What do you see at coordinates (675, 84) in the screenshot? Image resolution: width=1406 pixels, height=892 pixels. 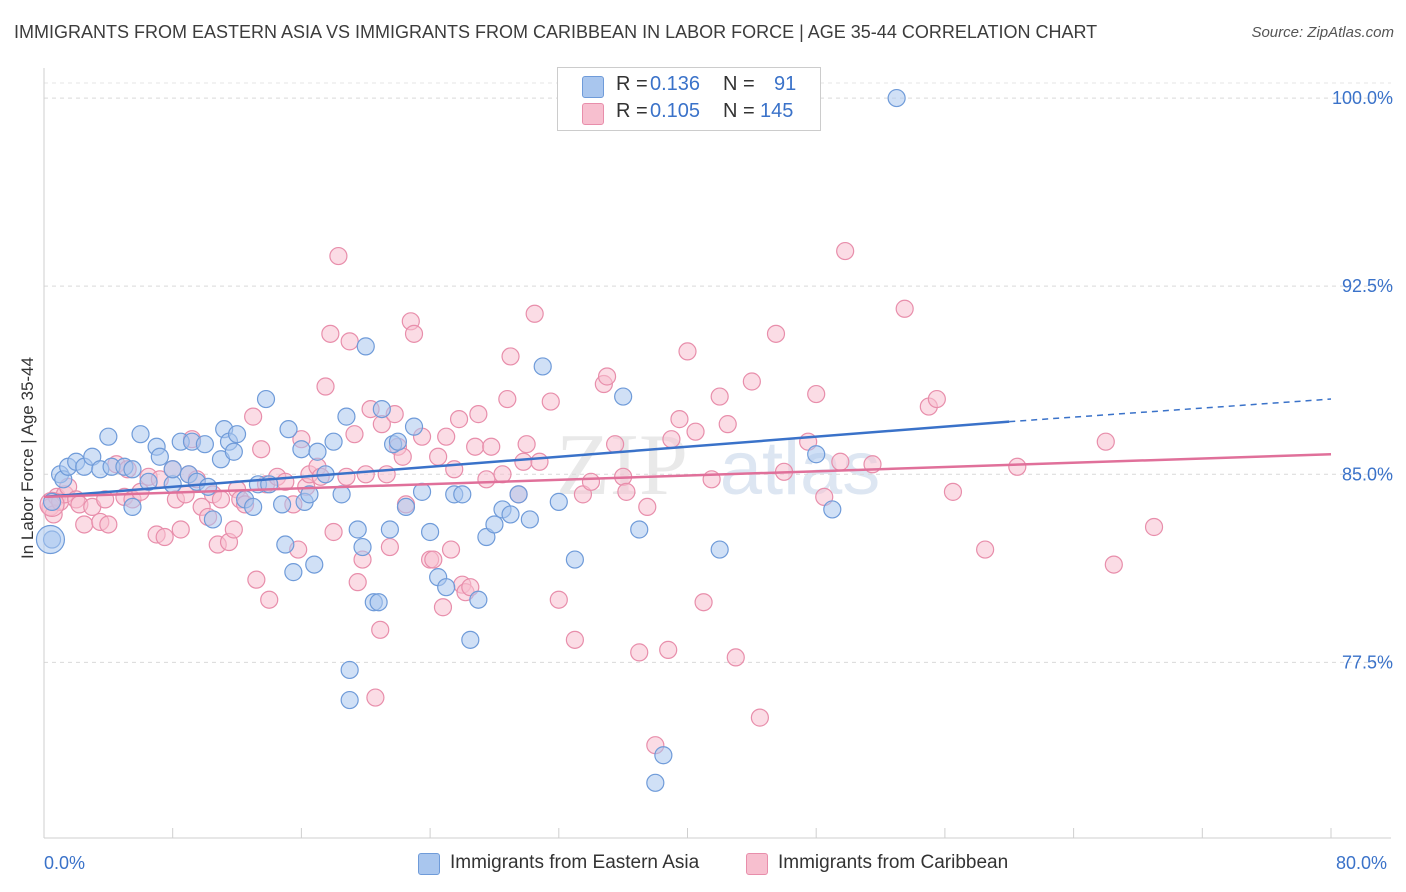 I see `r-value: 0.136` at bounding box center [675, 84].